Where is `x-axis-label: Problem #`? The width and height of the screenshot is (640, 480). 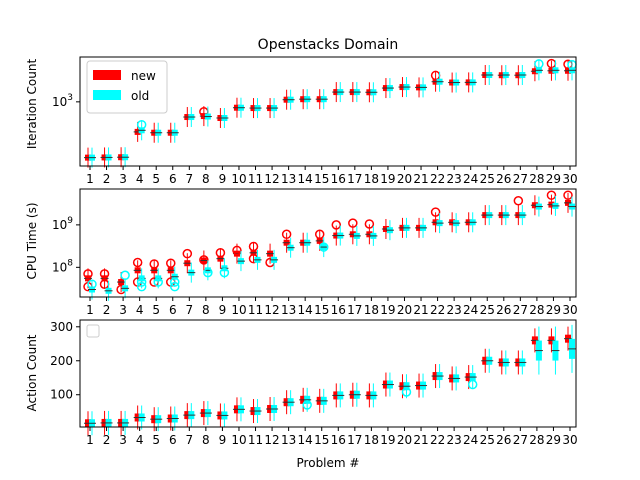 x-axis-label: Problem # is located at coordinates (328, 463).